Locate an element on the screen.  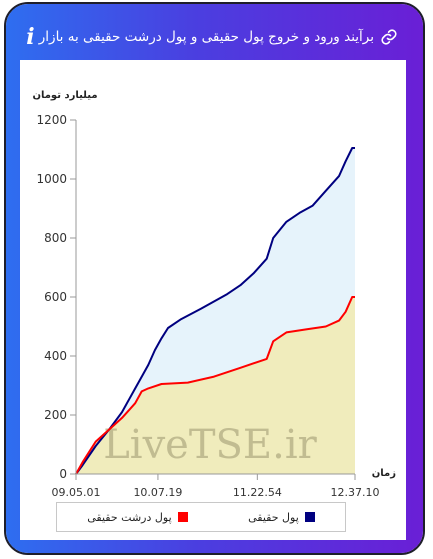
link-icon is located at coordinates (389, 37).